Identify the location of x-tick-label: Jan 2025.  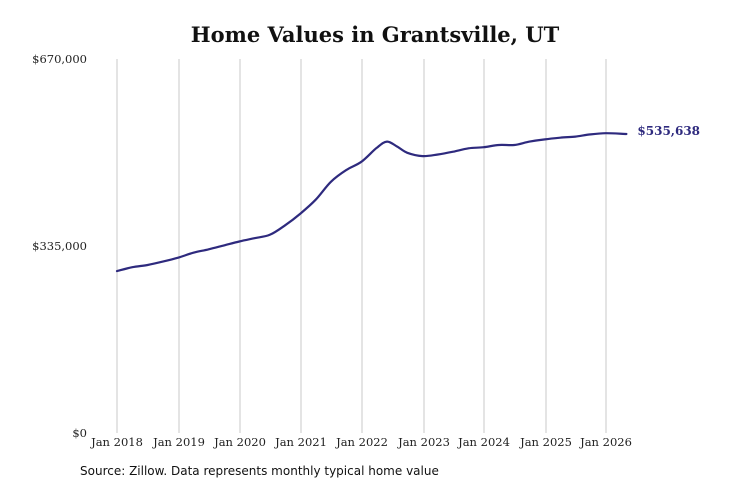
(545, 442).